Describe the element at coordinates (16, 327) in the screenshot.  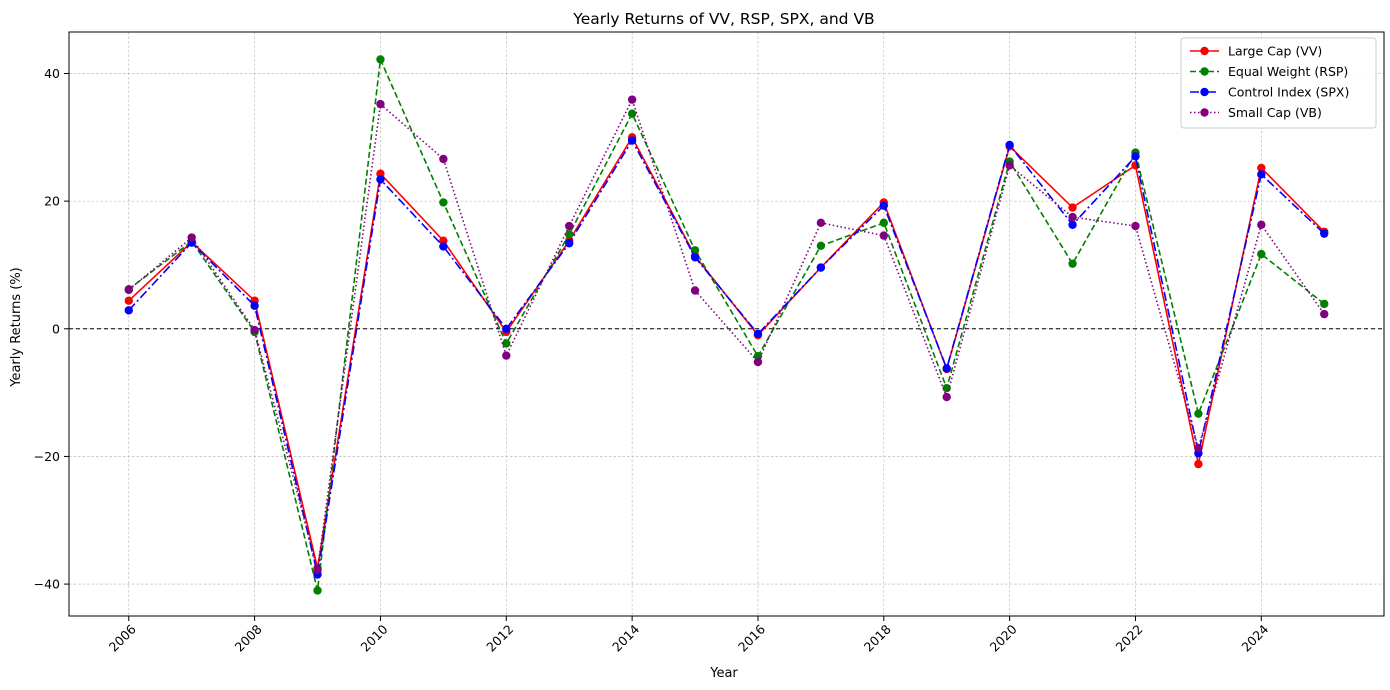
I see `y-axis-label: Yearly Returns (%)` at that location.